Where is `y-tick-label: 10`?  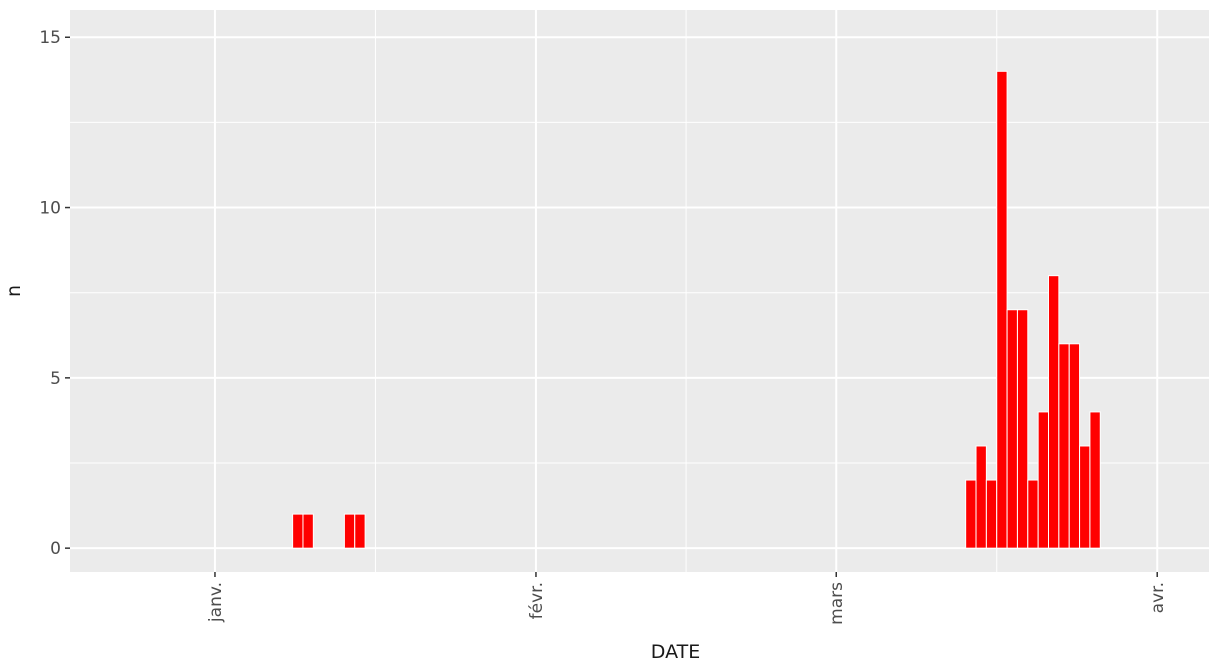
y-tick-label: 10 is located at coordinates (50, 209).